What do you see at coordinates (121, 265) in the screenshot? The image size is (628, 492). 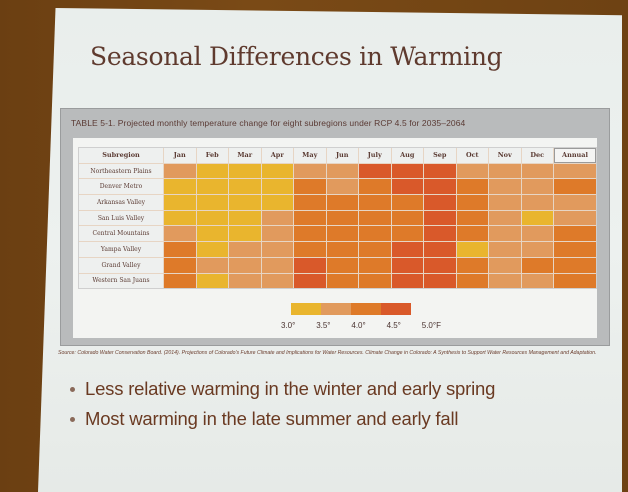 I see `row-label: Grand Valley` at bounding box center [121, 265].